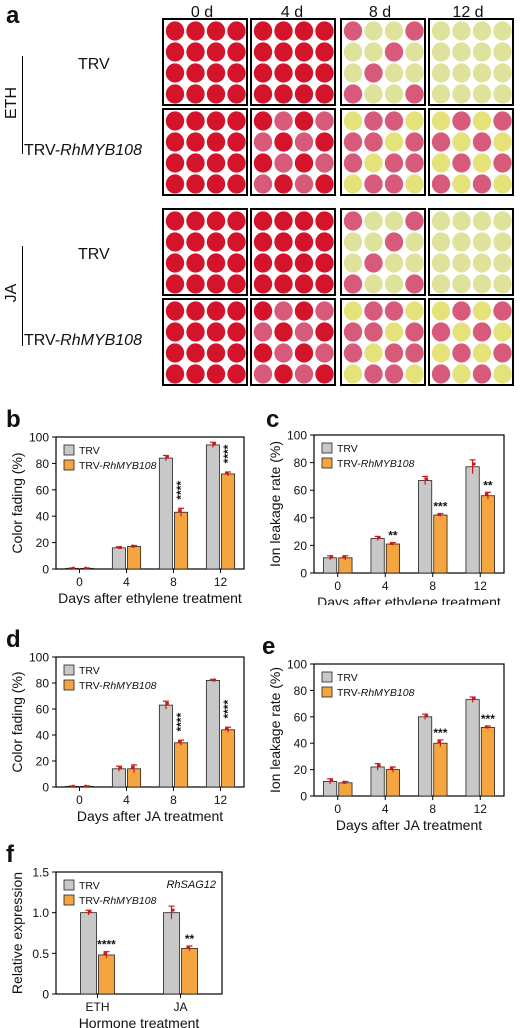  What do you see at coordinates (22, 105) in the screenshot?
I see `group-divider-eth` at bounding box center [22, 105].